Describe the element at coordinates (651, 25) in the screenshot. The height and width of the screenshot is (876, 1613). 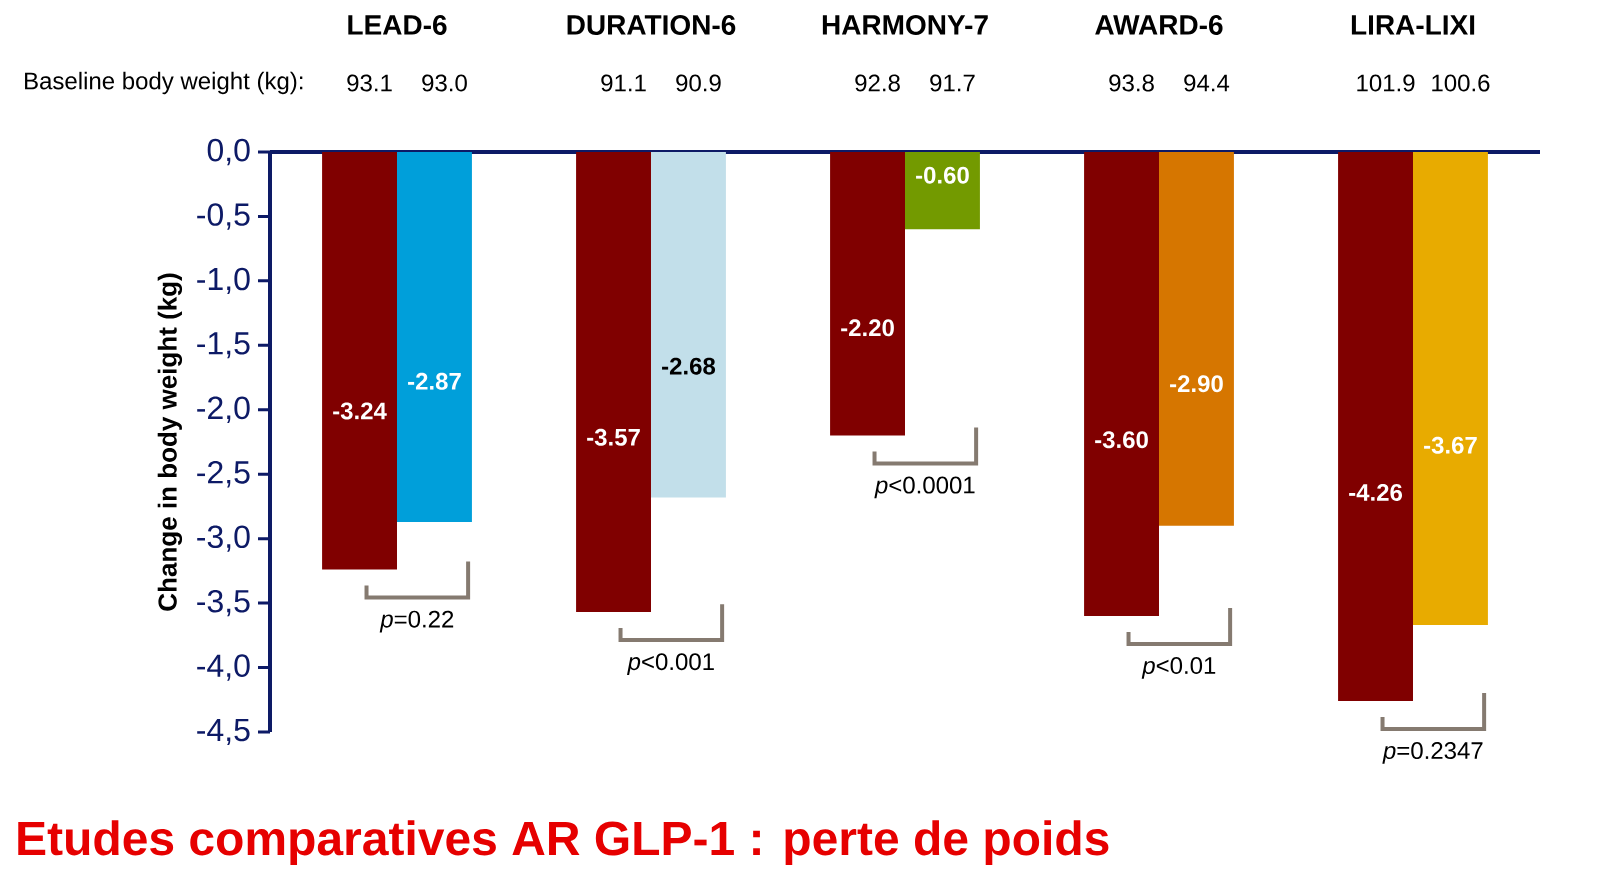
I see `x-tick-label: DURATION-6` at that location.